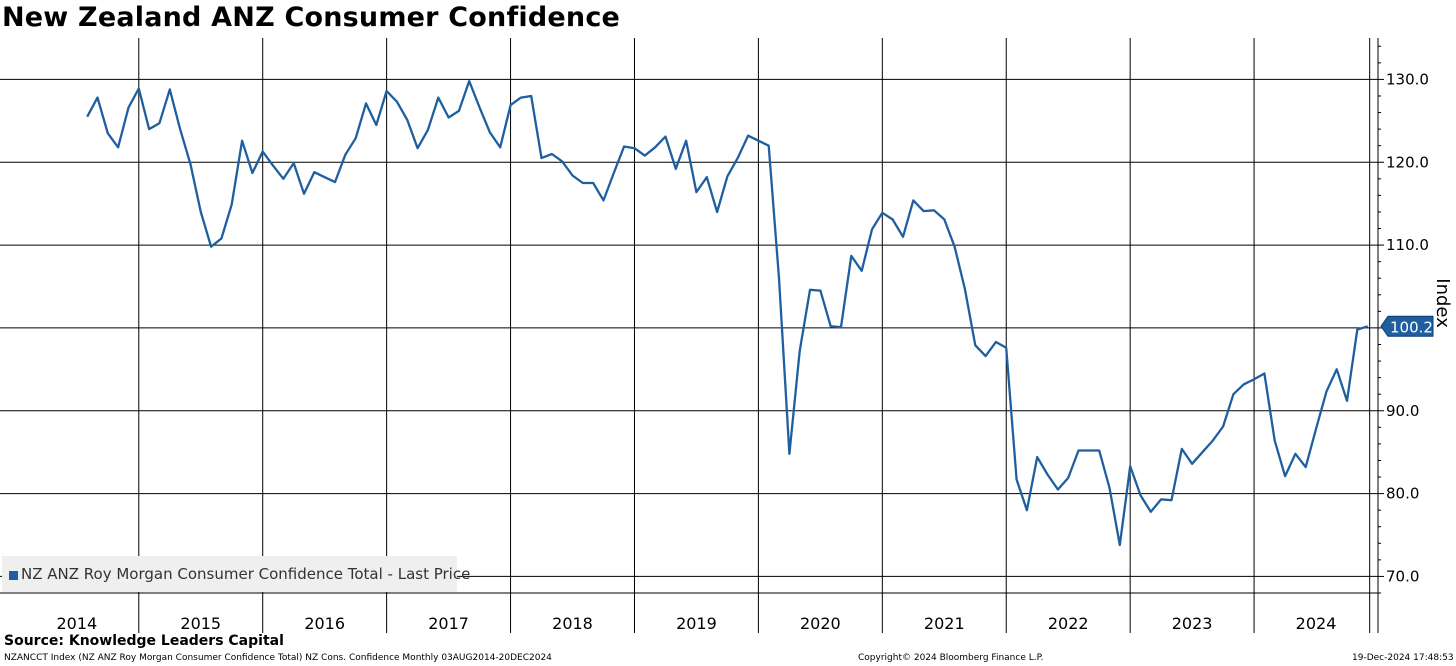  I want to click on chart-title: New Zealand ANZ Consumer Confidence, so click(311, 17).